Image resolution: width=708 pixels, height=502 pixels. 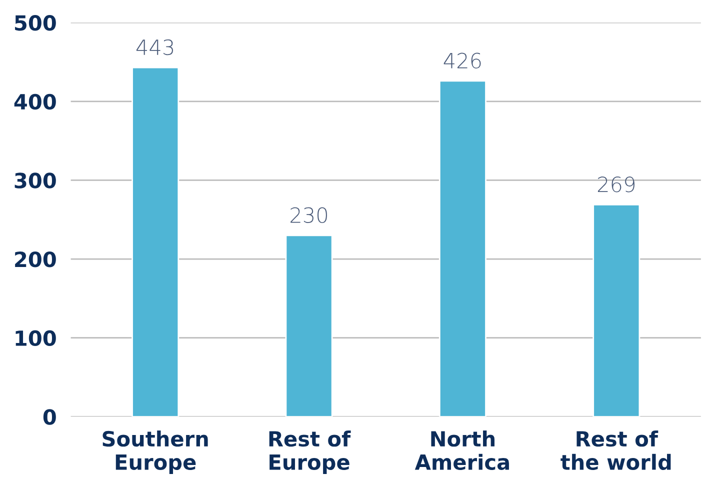 What do you see at coordinates (155, 47) in the screenshot?
I see `data-label: 443` at bounding box center [155, 47].